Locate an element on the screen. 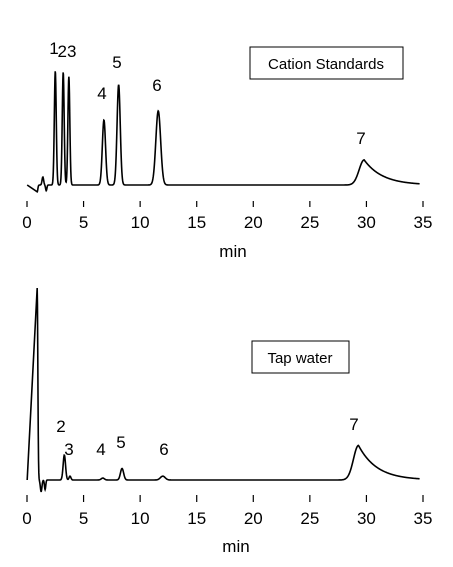 The width and height of the screenshot is (453, 567). legend-label: Cation Standards is located at coordinates (326, 64).